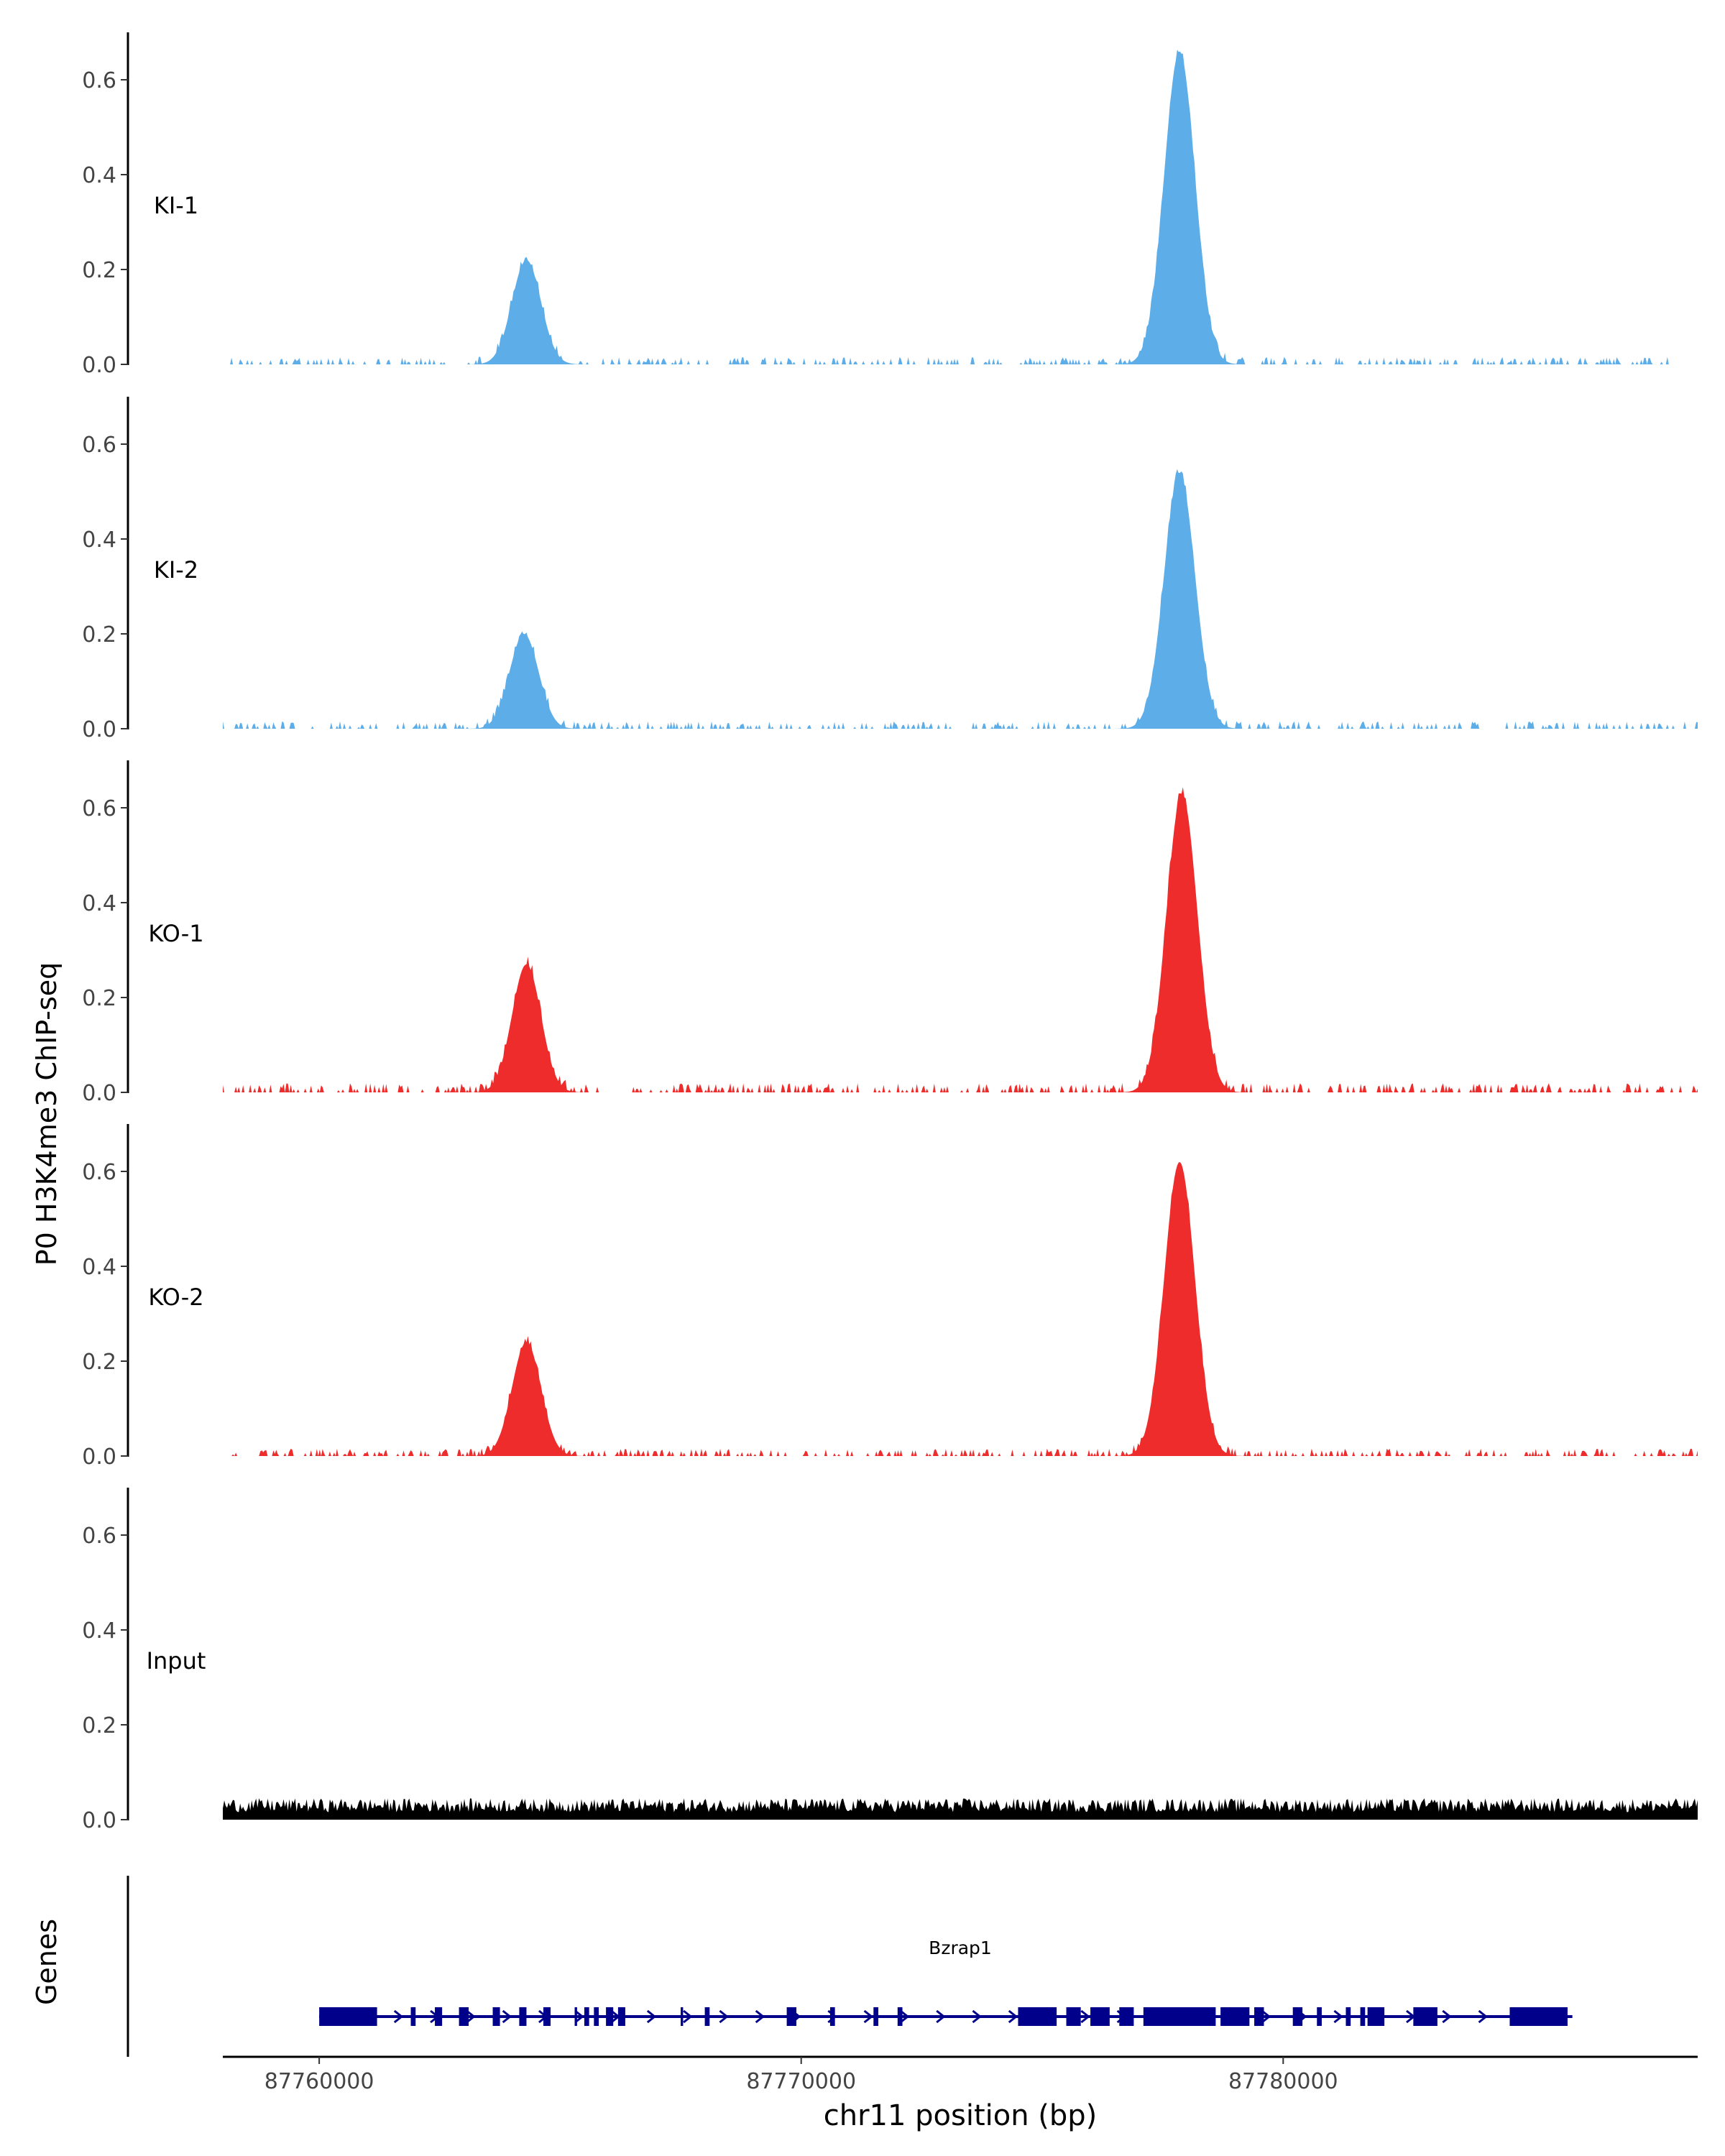 The width and height of the screenshot is (1725, 2156). I want to click on x-tick-label: 87760000, so click(319, 2082).